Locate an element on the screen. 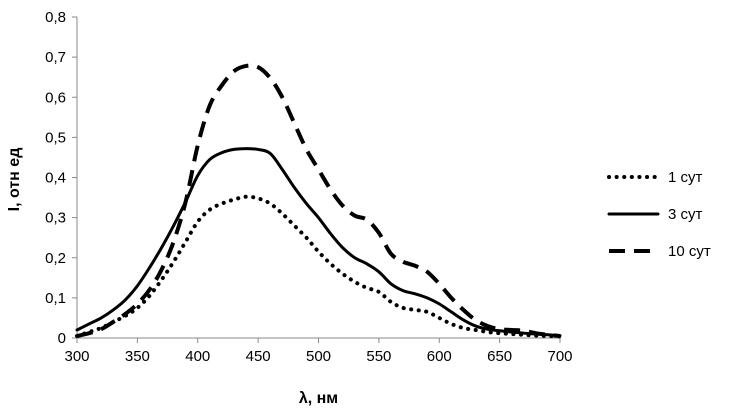  y-tick-label: 0,3 is located at coordinates (55, 218).